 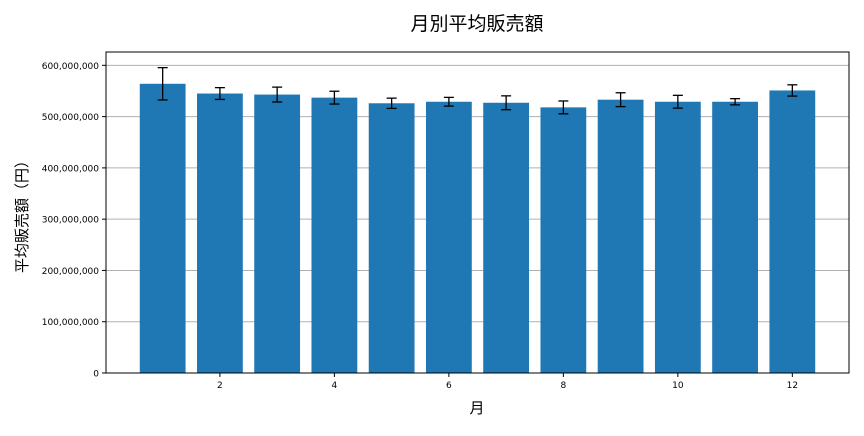 What do you see at coordinates (71, 67) in the screenshot?
I see `y-tick-label: 600,000,000` at bounding box center [71, 67].